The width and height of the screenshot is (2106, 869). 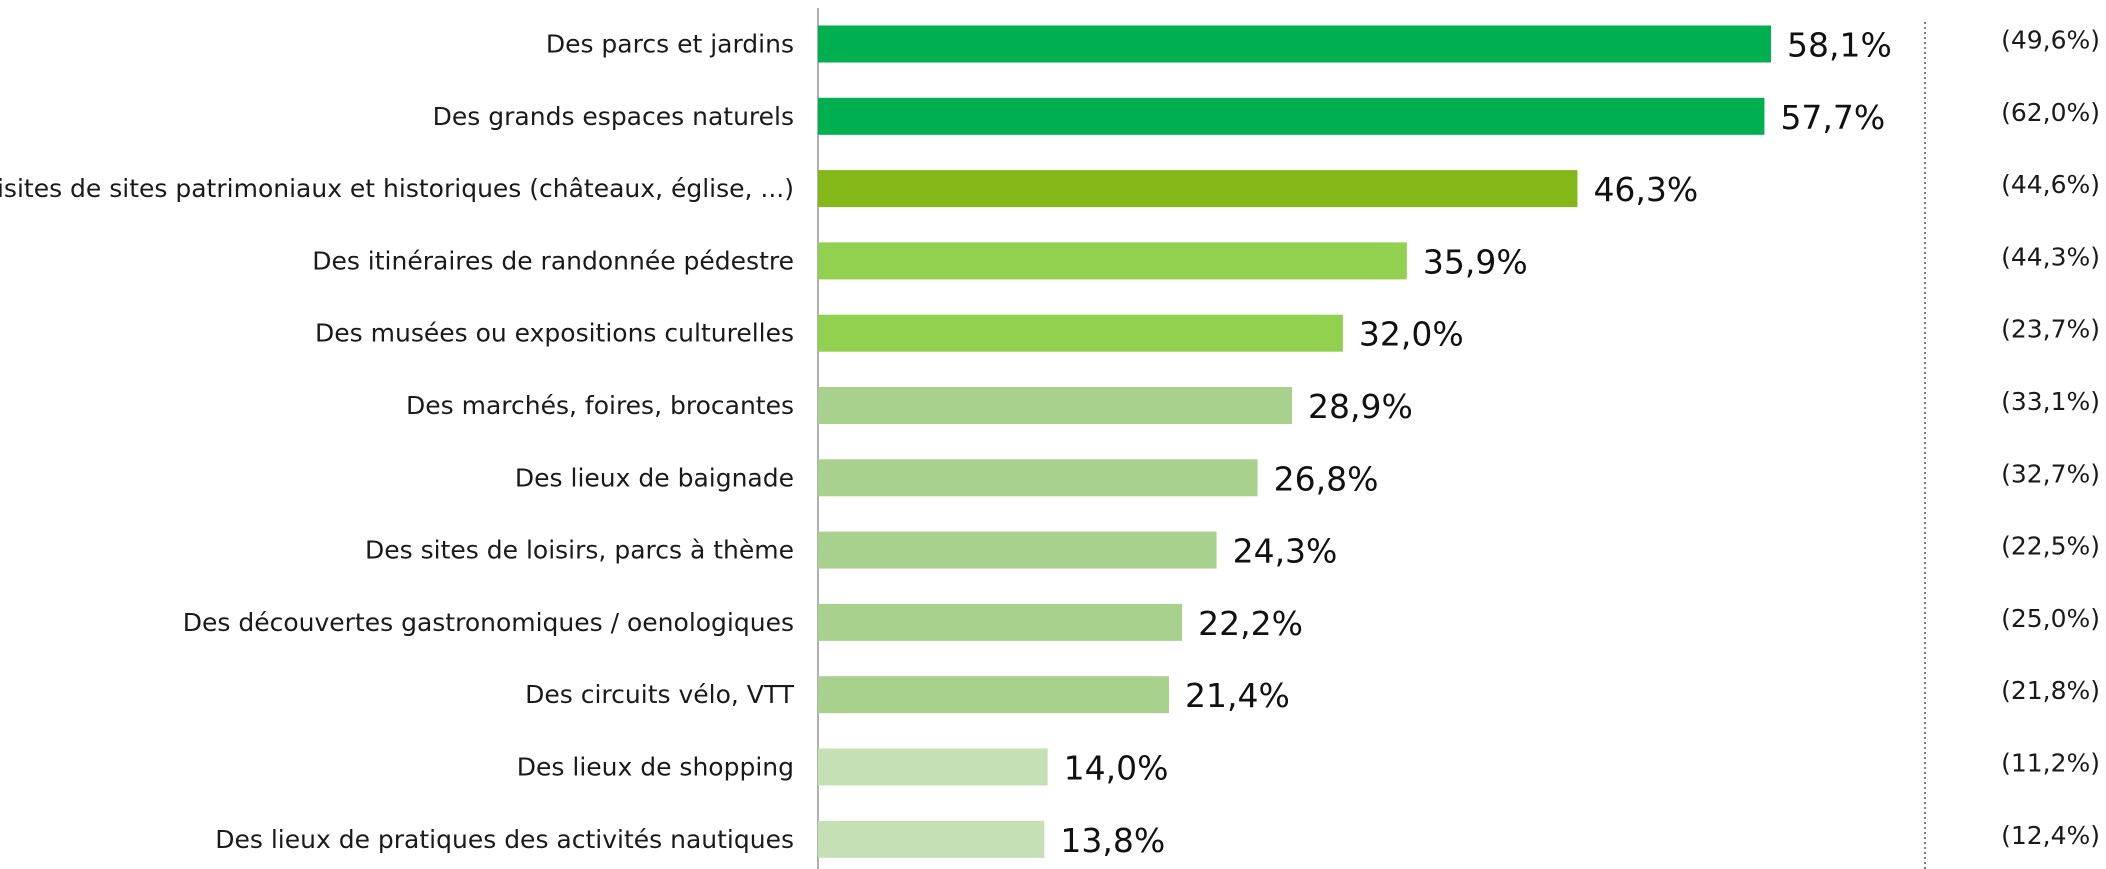 What do you see at coordinates (600, 405) in the screenshot?
I see `category-label: Des marchés, foires, brocantes` at bounding box center [600, 405].